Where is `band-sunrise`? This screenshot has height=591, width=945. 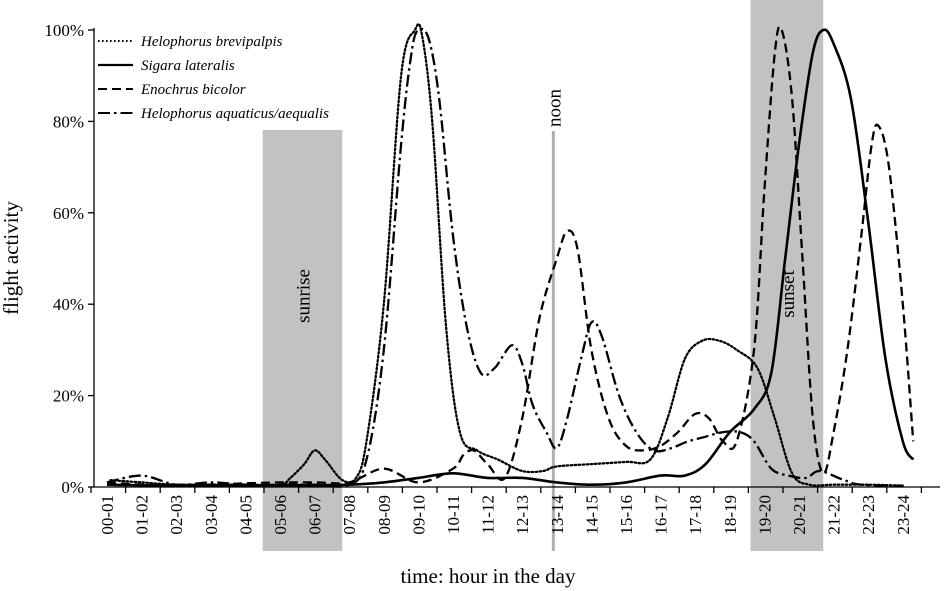 band-sunrise is located at coordinates (302, 340).